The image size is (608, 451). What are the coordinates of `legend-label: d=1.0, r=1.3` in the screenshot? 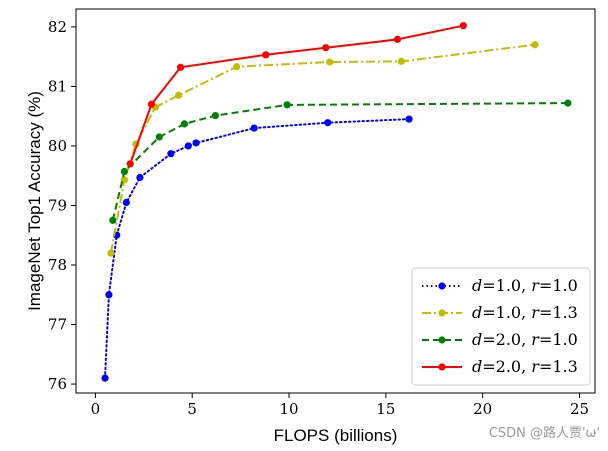 It's located at (525, 312).